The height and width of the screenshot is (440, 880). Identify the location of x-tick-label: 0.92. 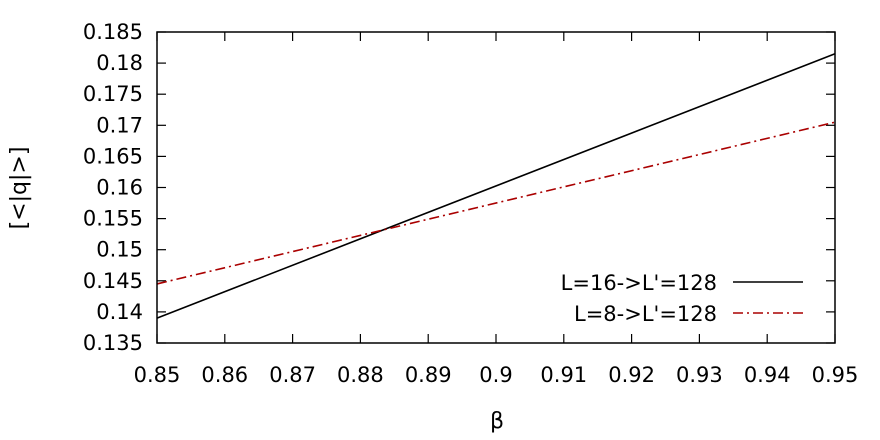
(631, 375).